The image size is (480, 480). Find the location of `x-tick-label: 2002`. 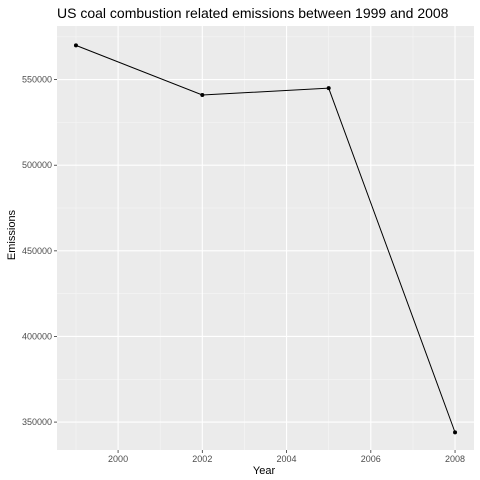

x-tick-label: 2002 is located at coordinates (202, 459).